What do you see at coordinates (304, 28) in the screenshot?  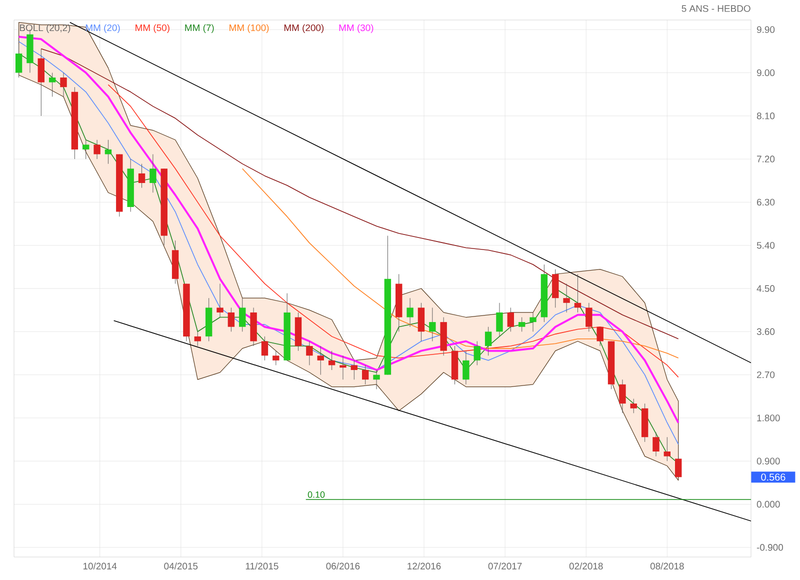 I see `text: MM (200)` at bounding box center [304, 28].